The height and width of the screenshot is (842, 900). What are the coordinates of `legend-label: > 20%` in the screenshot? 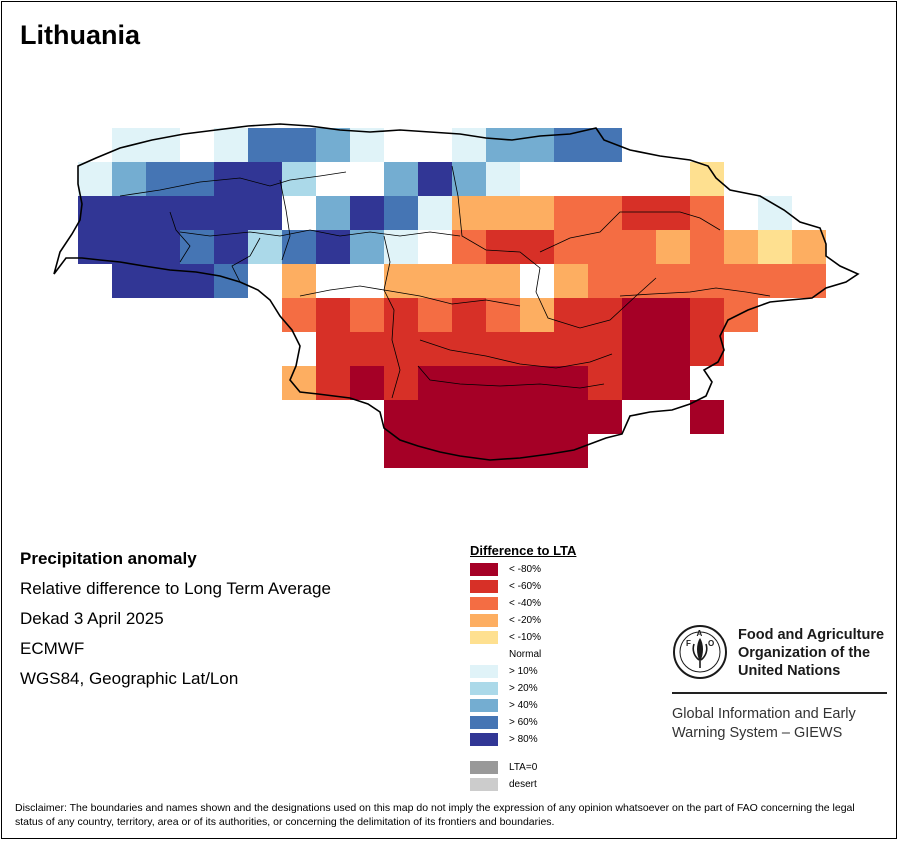 It's located at (523, 688).